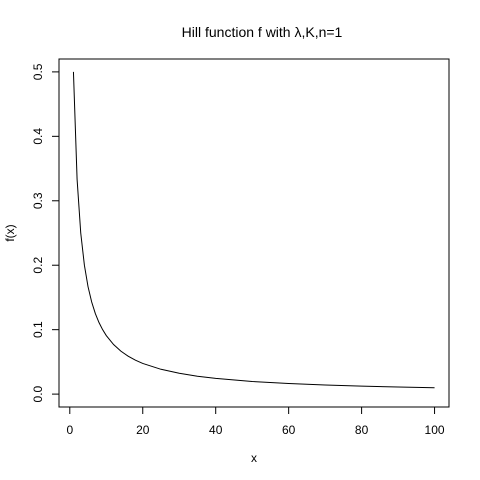  I want to click on x-axis: 0 20 40 60 80 100, so click(255, 421).